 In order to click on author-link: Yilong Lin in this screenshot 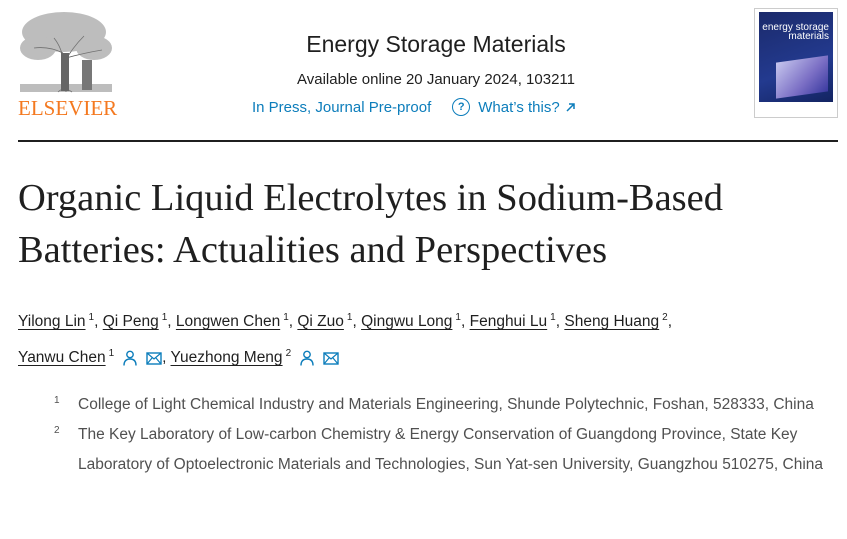, I will do `click(52, 322)`.